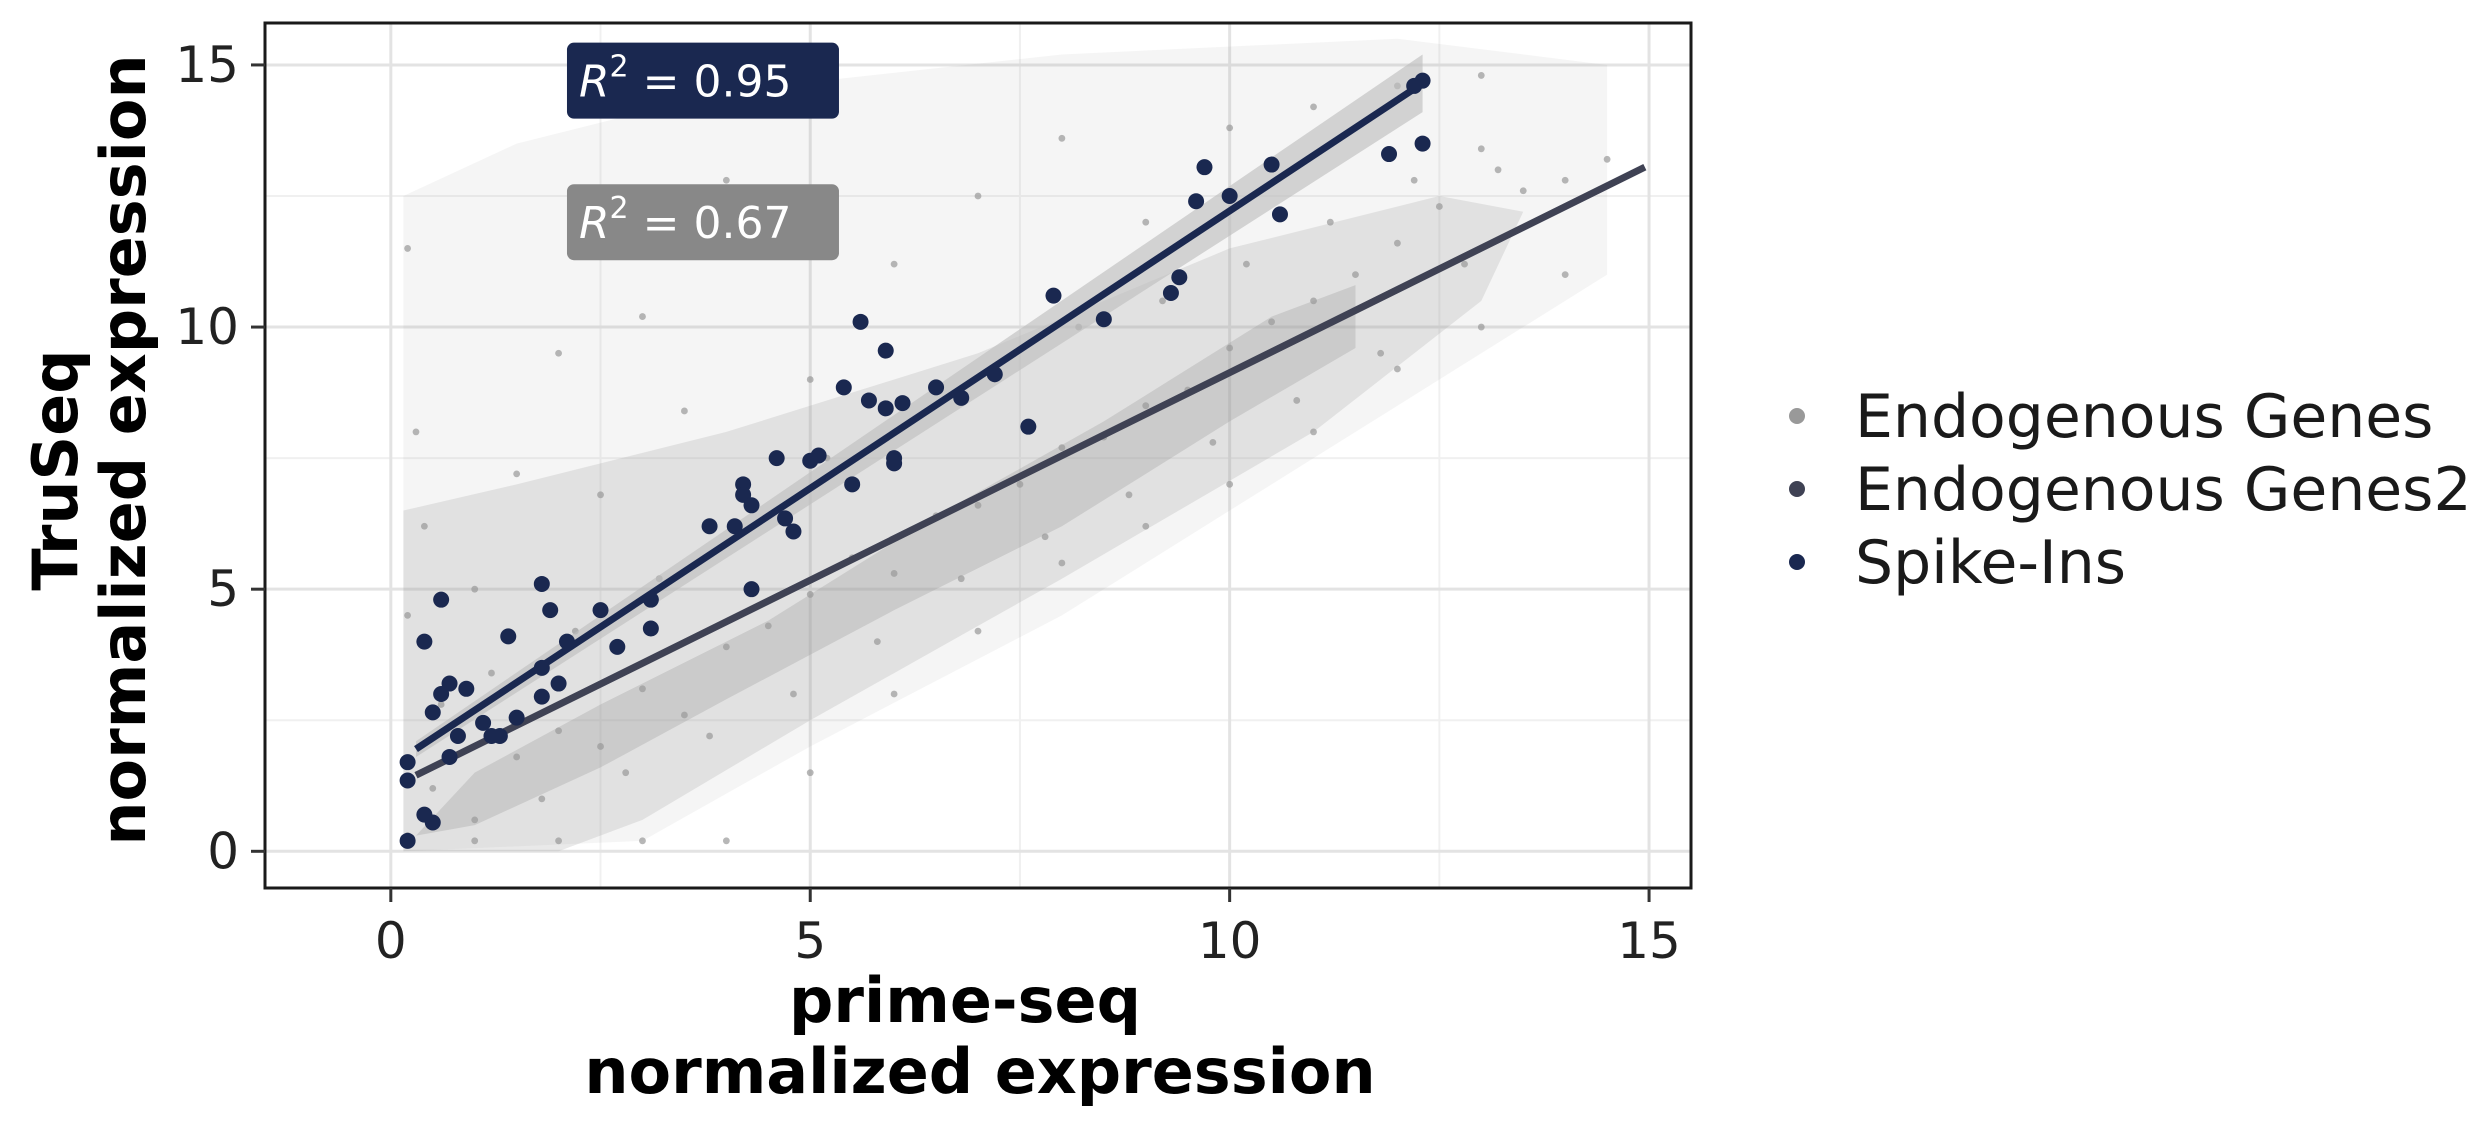  Describe the element at coordinates (207, 327) in the screenshot. I see `y-tick-label: 10` at that location.